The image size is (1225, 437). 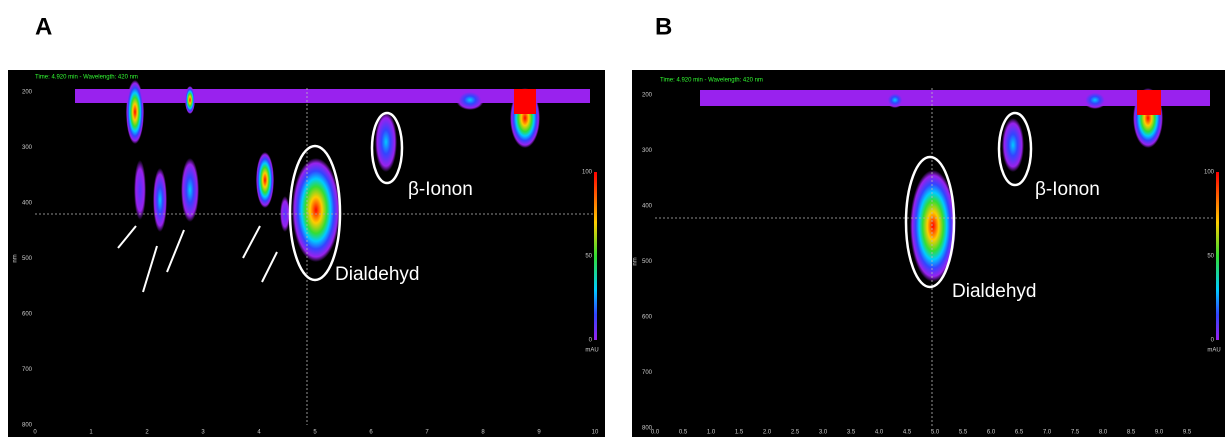 What do you see at coordinates (1131, 433) in the screenshot?
I see `x-tick-label: 8.5` at bounding box center [1131, 433].